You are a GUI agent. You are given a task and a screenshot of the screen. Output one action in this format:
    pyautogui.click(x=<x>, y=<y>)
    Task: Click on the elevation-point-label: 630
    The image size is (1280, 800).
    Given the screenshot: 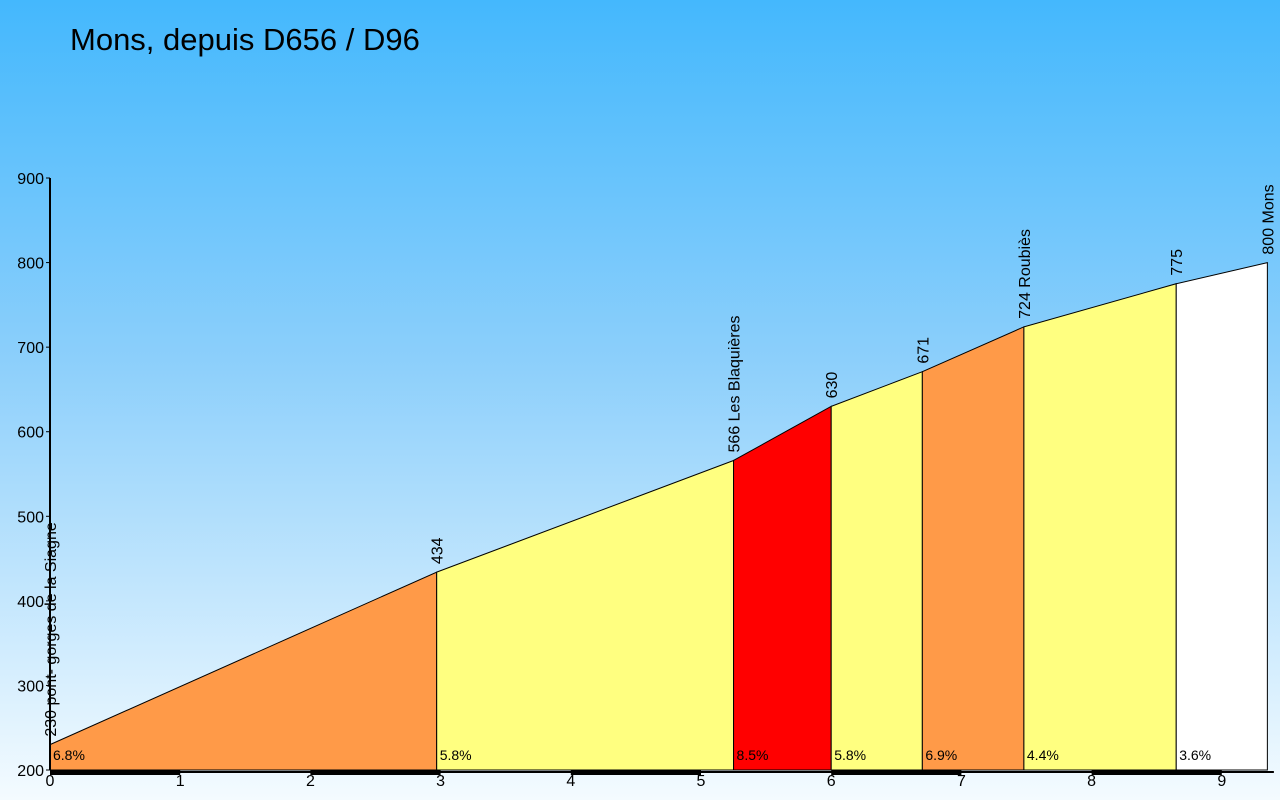 What is the action you would take?
    pyautogui.click(x=832, y=385)
    